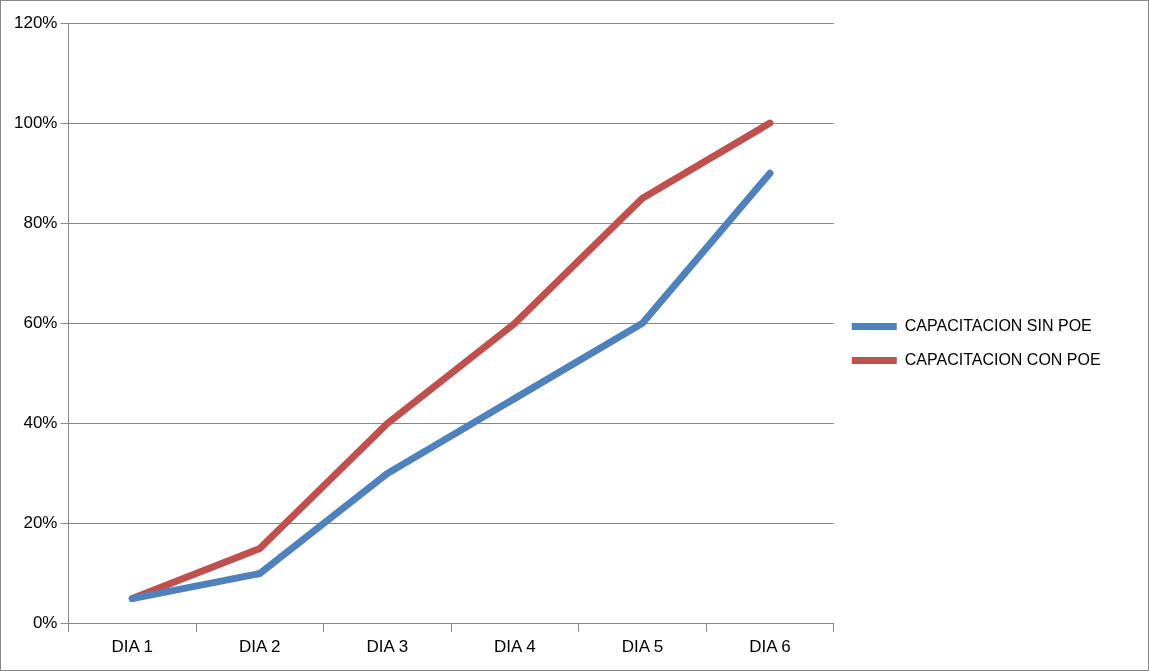 Image resolution: width=1149 pixels, height=671 pixels. Describe the element at coordinates (45, 623) in the screenshot. I see `y-tick-label: 0%` at that location.